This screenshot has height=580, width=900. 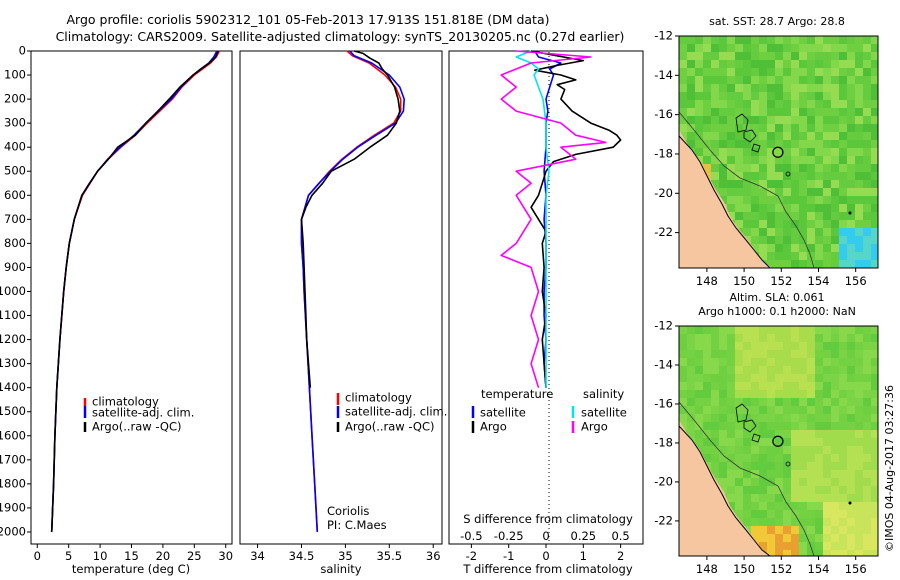 I want to click on series-line-climatology, so click(x=351, y=291).